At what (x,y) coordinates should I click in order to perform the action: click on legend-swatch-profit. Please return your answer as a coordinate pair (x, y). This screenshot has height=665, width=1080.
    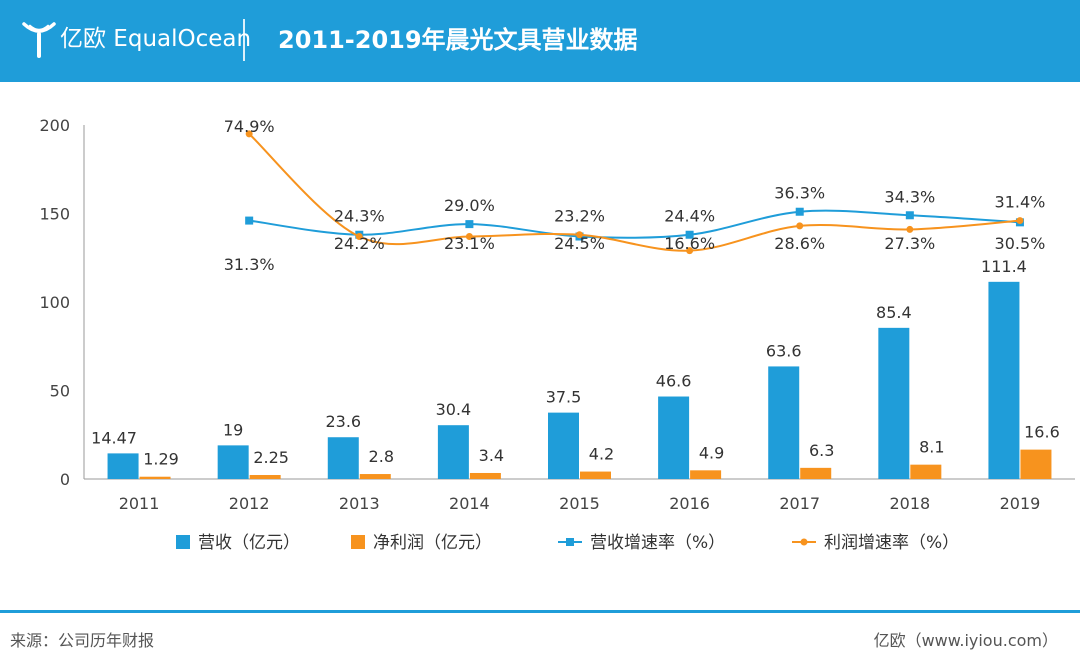
    Looking at the image, I should click on (358, 542).